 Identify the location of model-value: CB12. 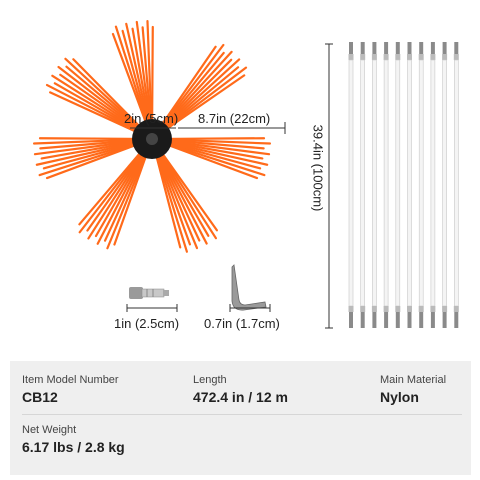
(40, 397).